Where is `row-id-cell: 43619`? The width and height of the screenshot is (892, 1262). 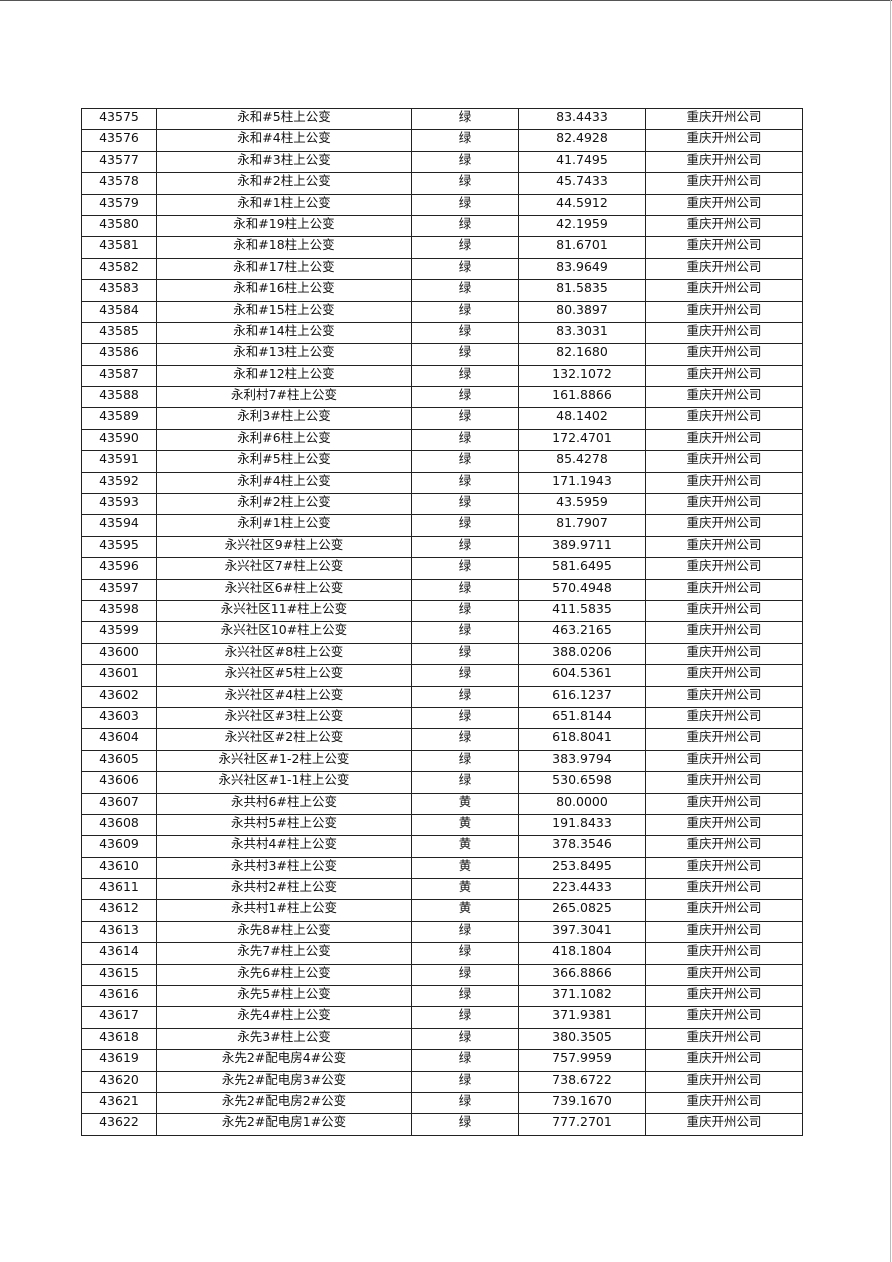 row-id-cell: 43619 is located at coordinates (119, 1060).